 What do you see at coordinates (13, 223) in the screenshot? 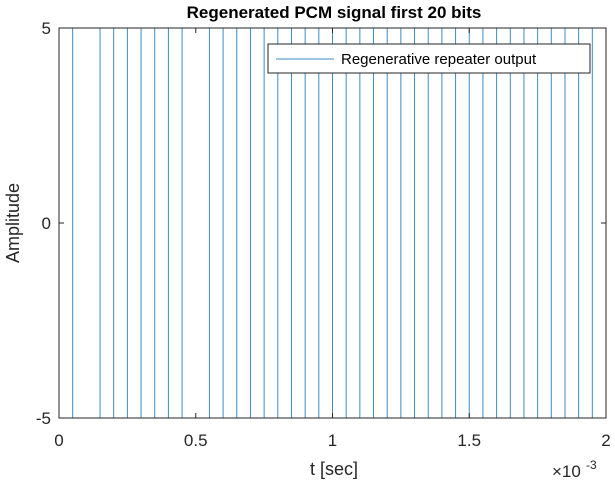
I see `y-axis-label: Amplitude` at bounding box center [13, 223].